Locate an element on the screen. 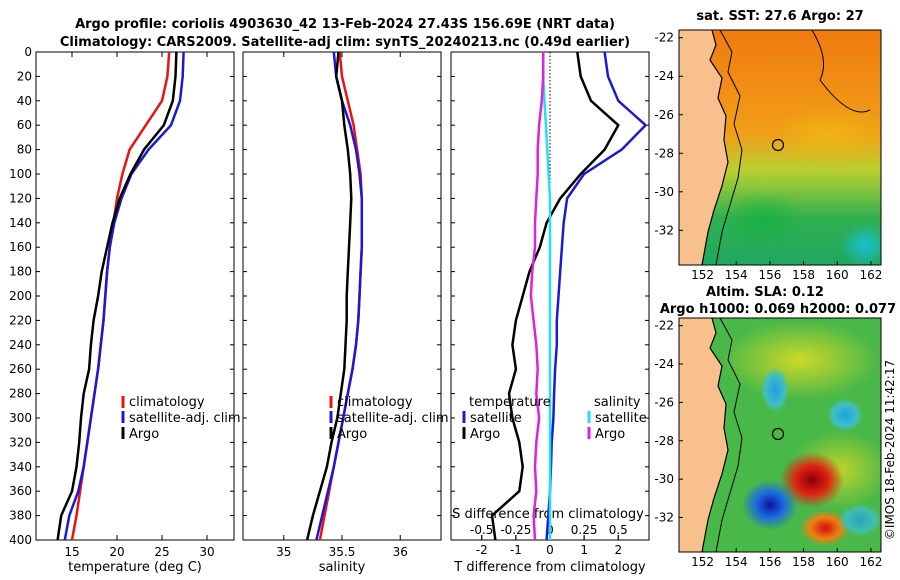 The image size is (900, 580). y-tick-label: 20 is located at coordinates (24, 76).